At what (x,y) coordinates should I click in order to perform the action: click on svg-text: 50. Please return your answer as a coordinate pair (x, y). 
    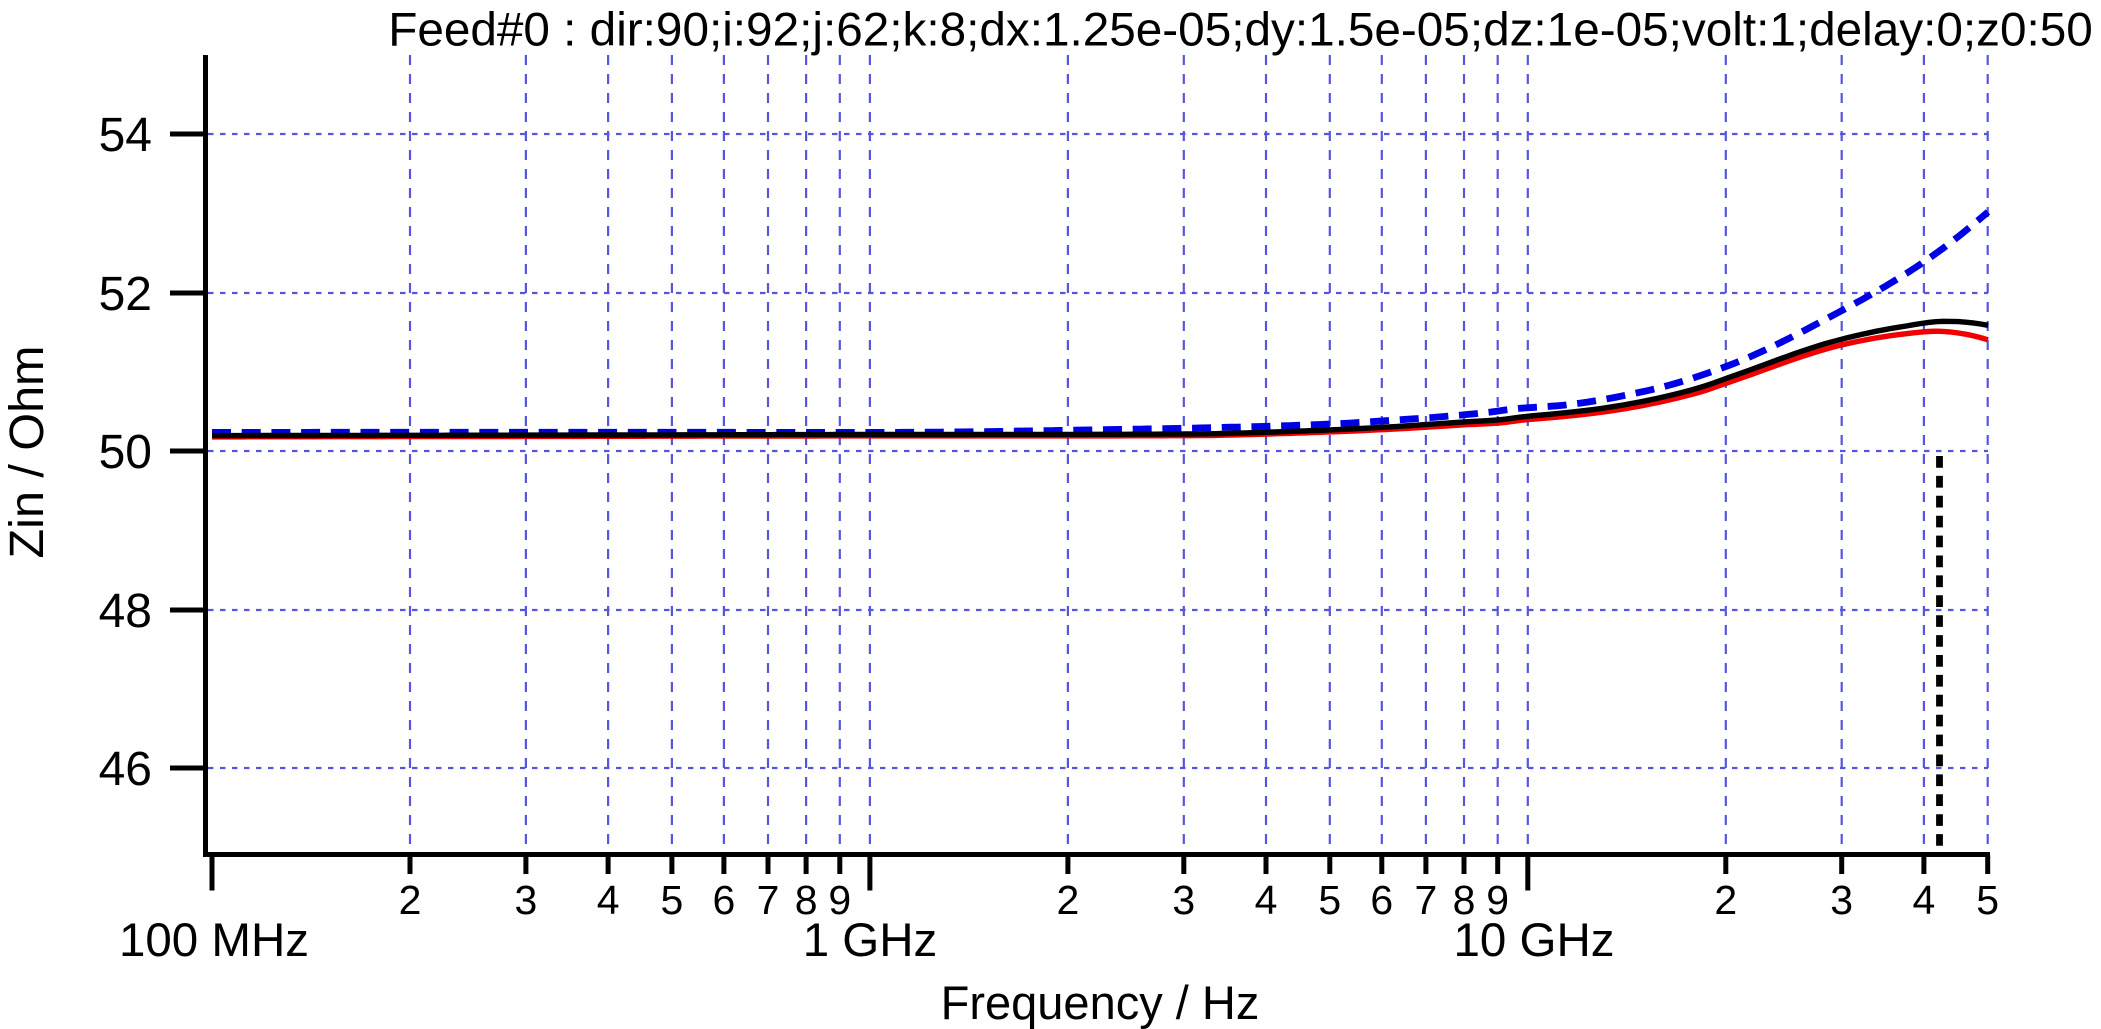
    Looking at the image, I should click on (125, 452).